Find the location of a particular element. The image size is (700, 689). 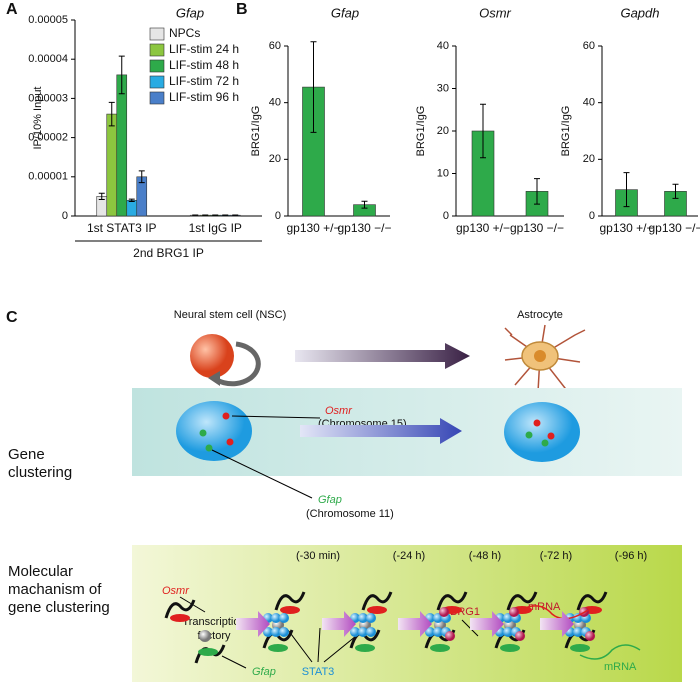

osmr-locus is located at coordinates (230, 442).